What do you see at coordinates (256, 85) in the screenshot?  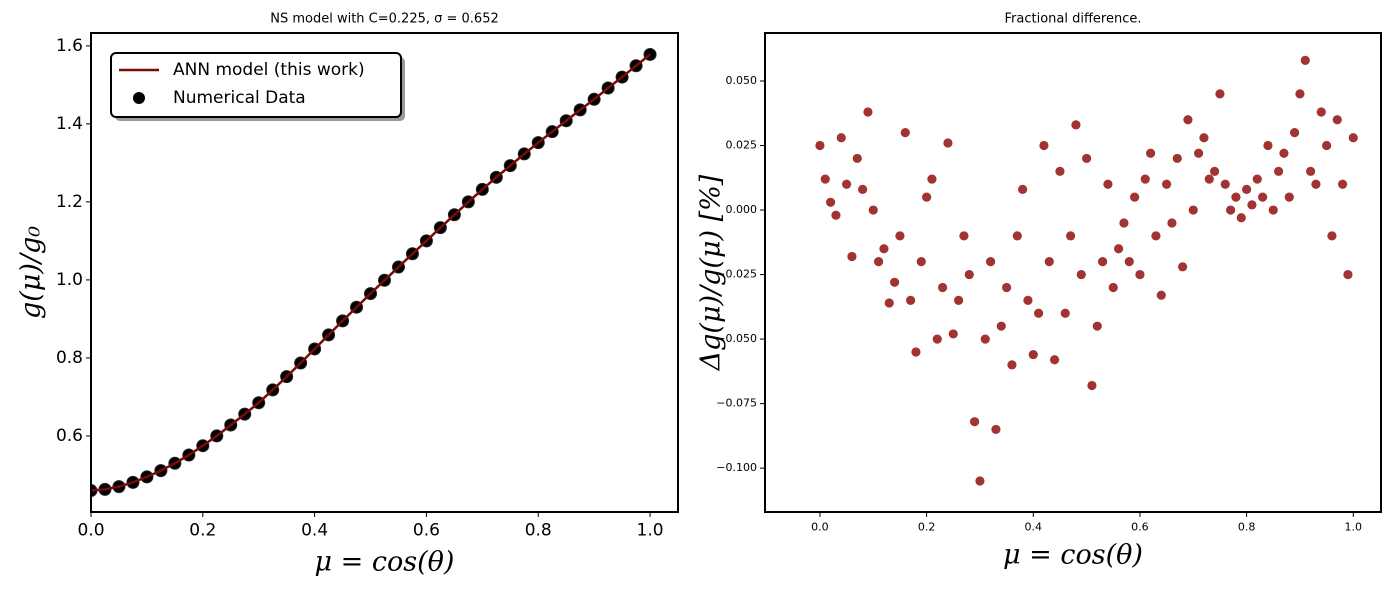 I see `legend-box` at bounding box center [256, 85].